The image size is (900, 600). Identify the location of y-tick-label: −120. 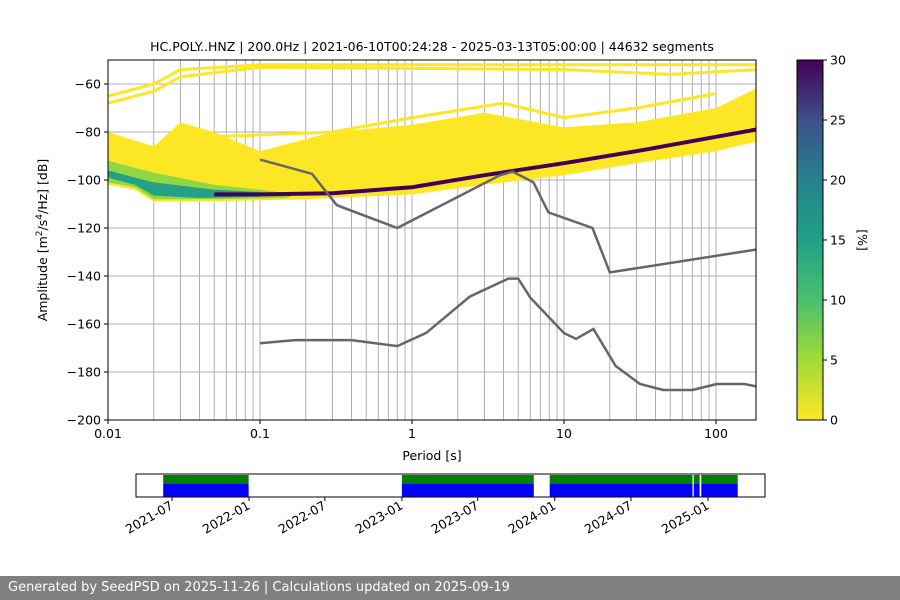
(84, 228).